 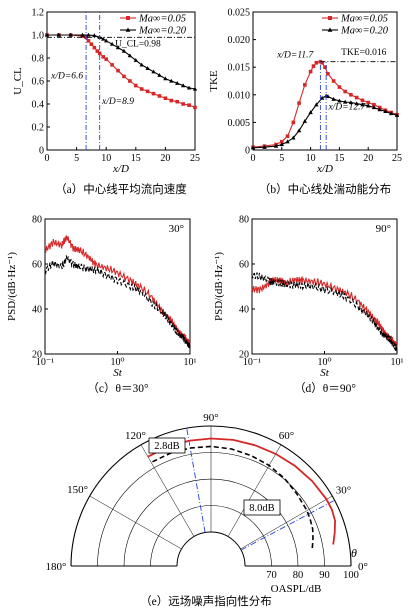 I want to click on x-tick-label: 10⁰, so click(x=324, y=362).